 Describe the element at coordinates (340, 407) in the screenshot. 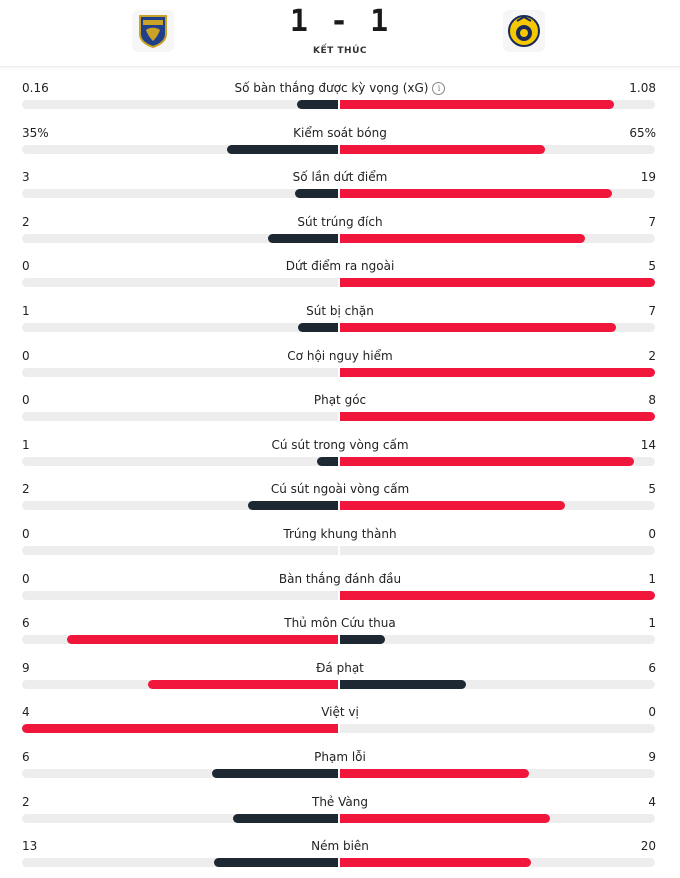

I see `stat-row: 0 Phạt góc 8` at that location.